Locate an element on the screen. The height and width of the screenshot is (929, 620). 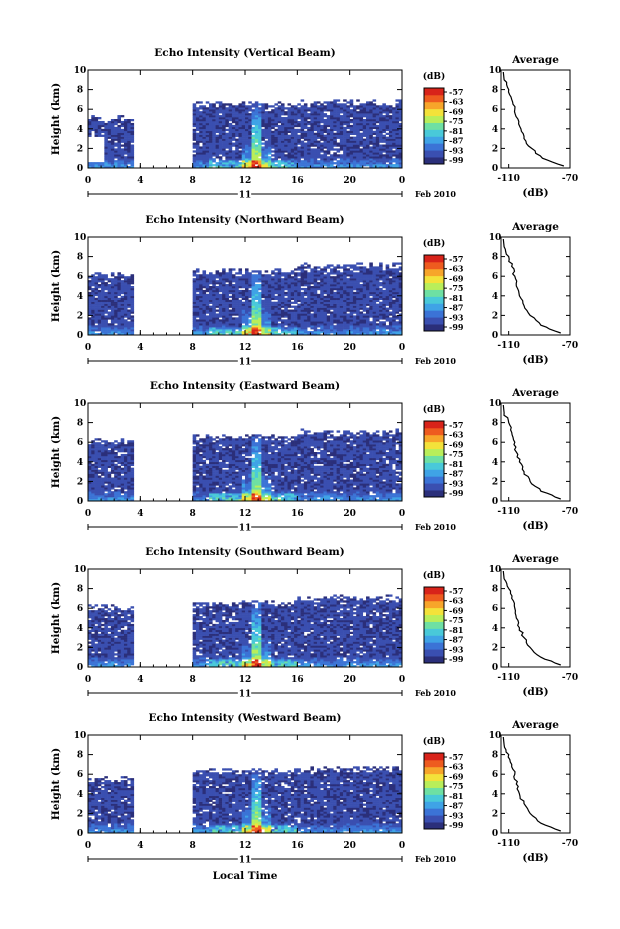
y-tick-label: 10 is located at coordinates (80, 238).